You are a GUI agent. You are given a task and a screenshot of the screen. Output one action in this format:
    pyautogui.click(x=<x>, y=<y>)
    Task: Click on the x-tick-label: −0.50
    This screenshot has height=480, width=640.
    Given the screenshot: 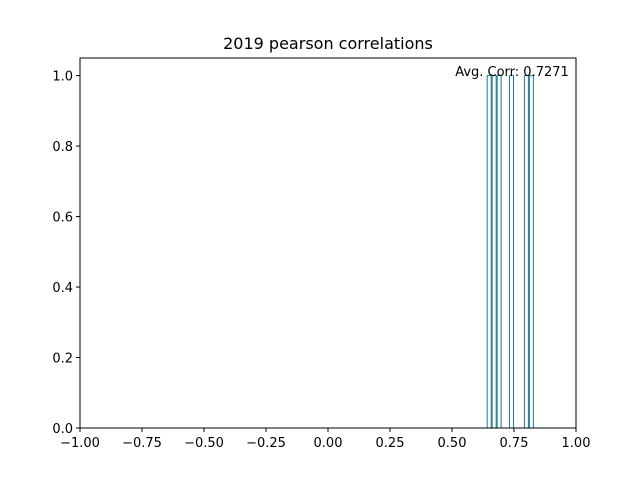 What is the action you would take?
    pyautogui.click(x=204, y=443)
    